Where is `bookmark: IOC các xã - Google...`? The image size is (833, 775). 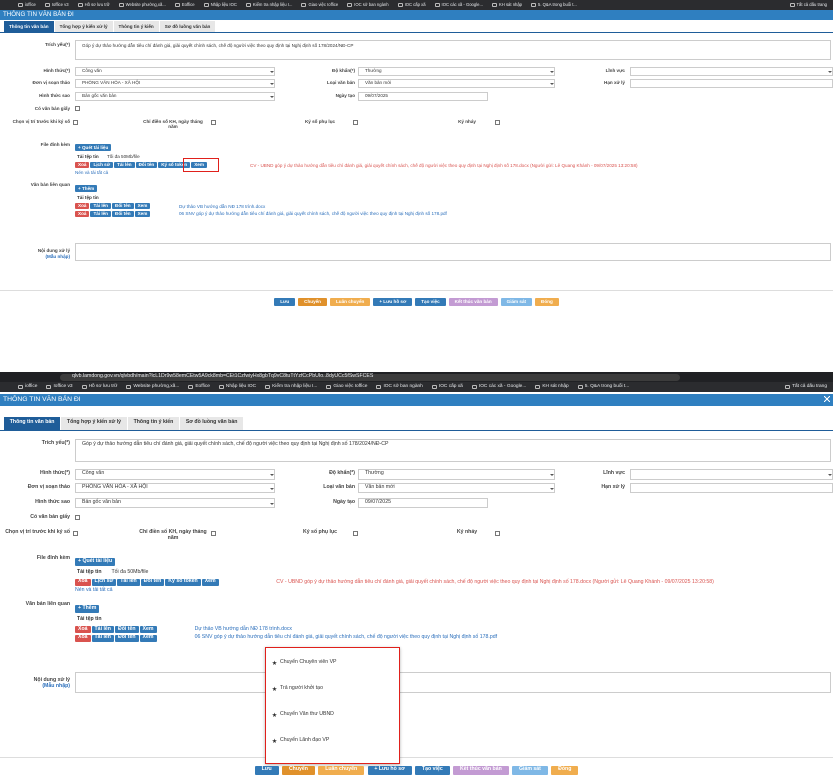
bookmark: IOC các xã - Google... is located at coordinates (498, 387).